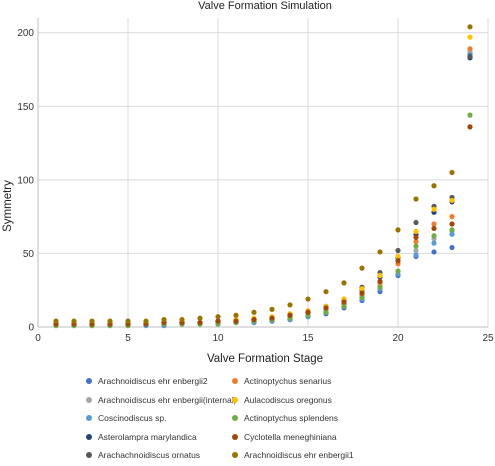  Describe the element at coordinates (153, 381) in the screenshot. I see `legend-label: Arachnoidiscus ehr enbergii2` at that location.